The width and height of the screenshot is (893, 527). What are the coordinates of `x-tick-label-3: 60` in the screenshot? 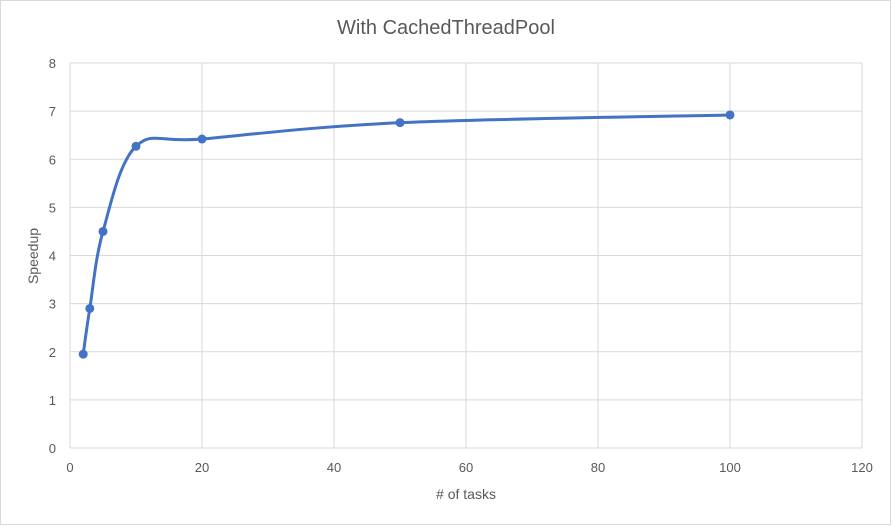 It's located at (466, 467).